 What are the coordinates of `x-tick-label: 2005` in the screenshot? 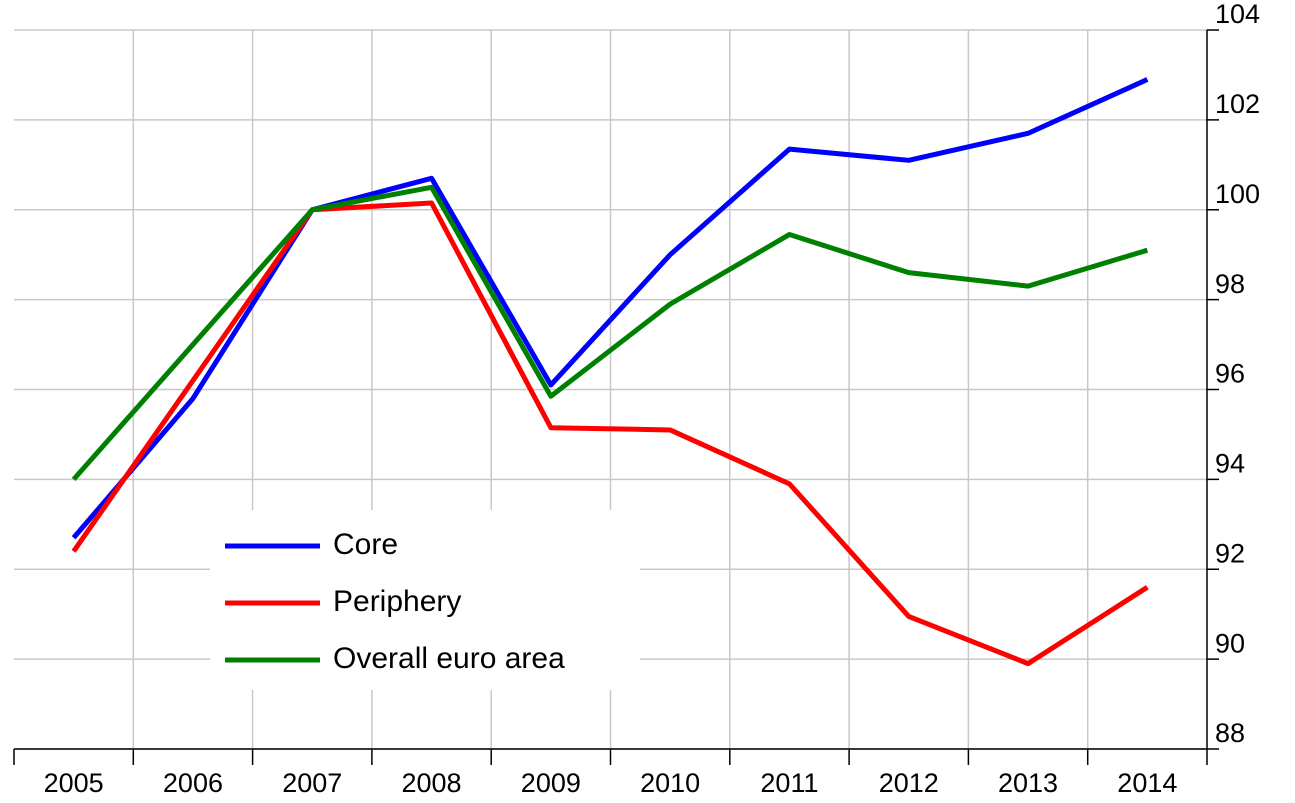 It's located at (74, 783).